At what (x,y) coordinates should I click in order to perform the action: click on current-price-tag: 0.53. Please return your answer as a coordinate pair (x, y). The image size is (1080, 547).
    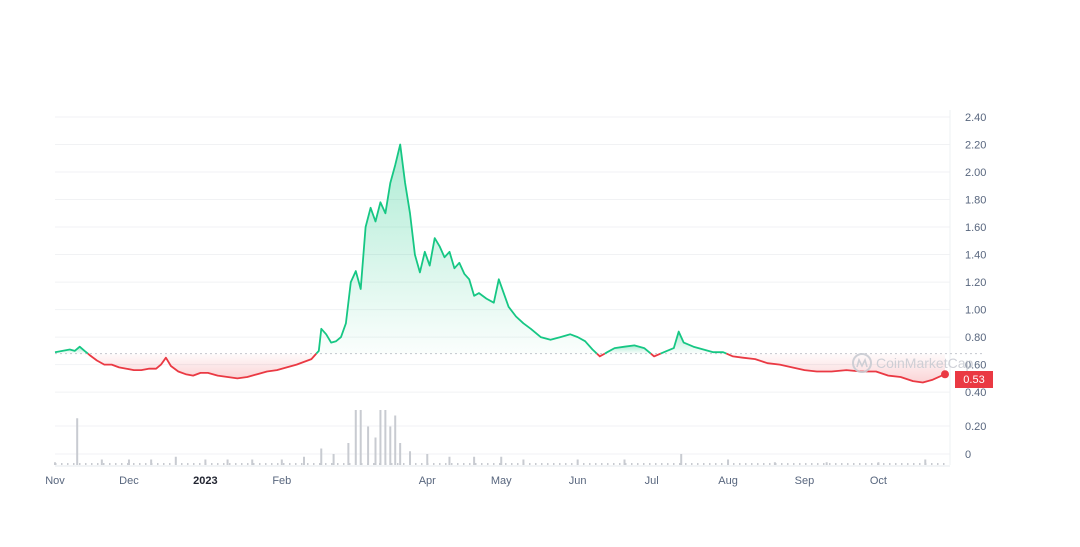
    Looking at the image, I should click on (974, 379).